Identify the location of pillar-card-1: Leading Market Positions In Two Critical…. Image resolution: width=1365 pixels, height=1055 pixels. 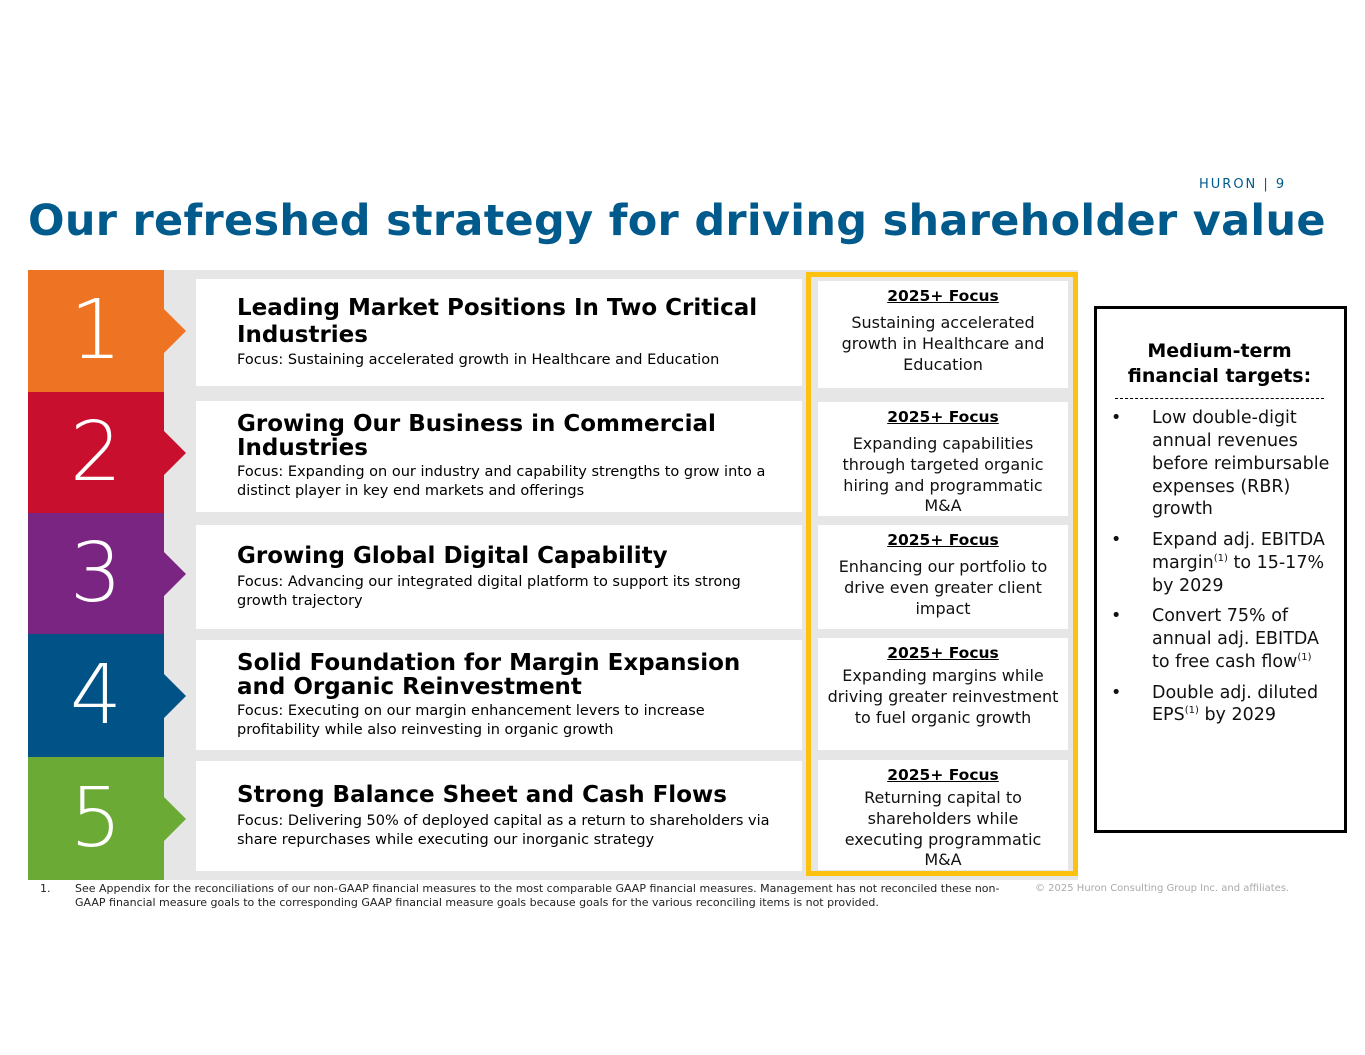
(499, 332).